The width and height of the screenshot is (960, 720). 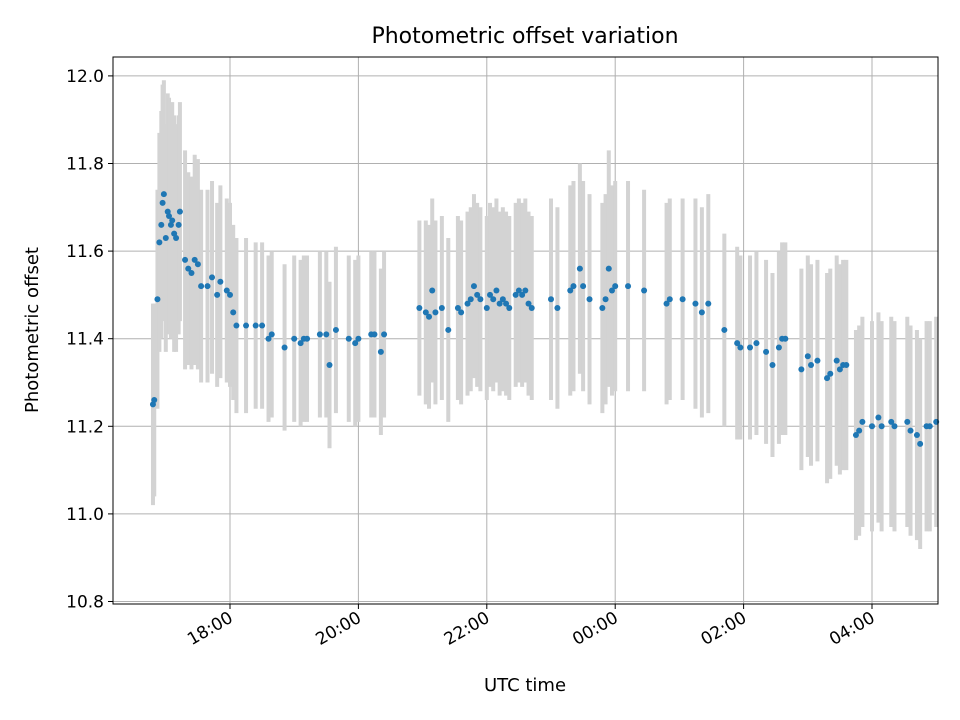 What do you see at coordinates (89, 340) in the screenshot?
I see `y-axis: 10.8 11.0 11.2 11.4 11.6 11.8 12.0` at bounding box center [89, 340].